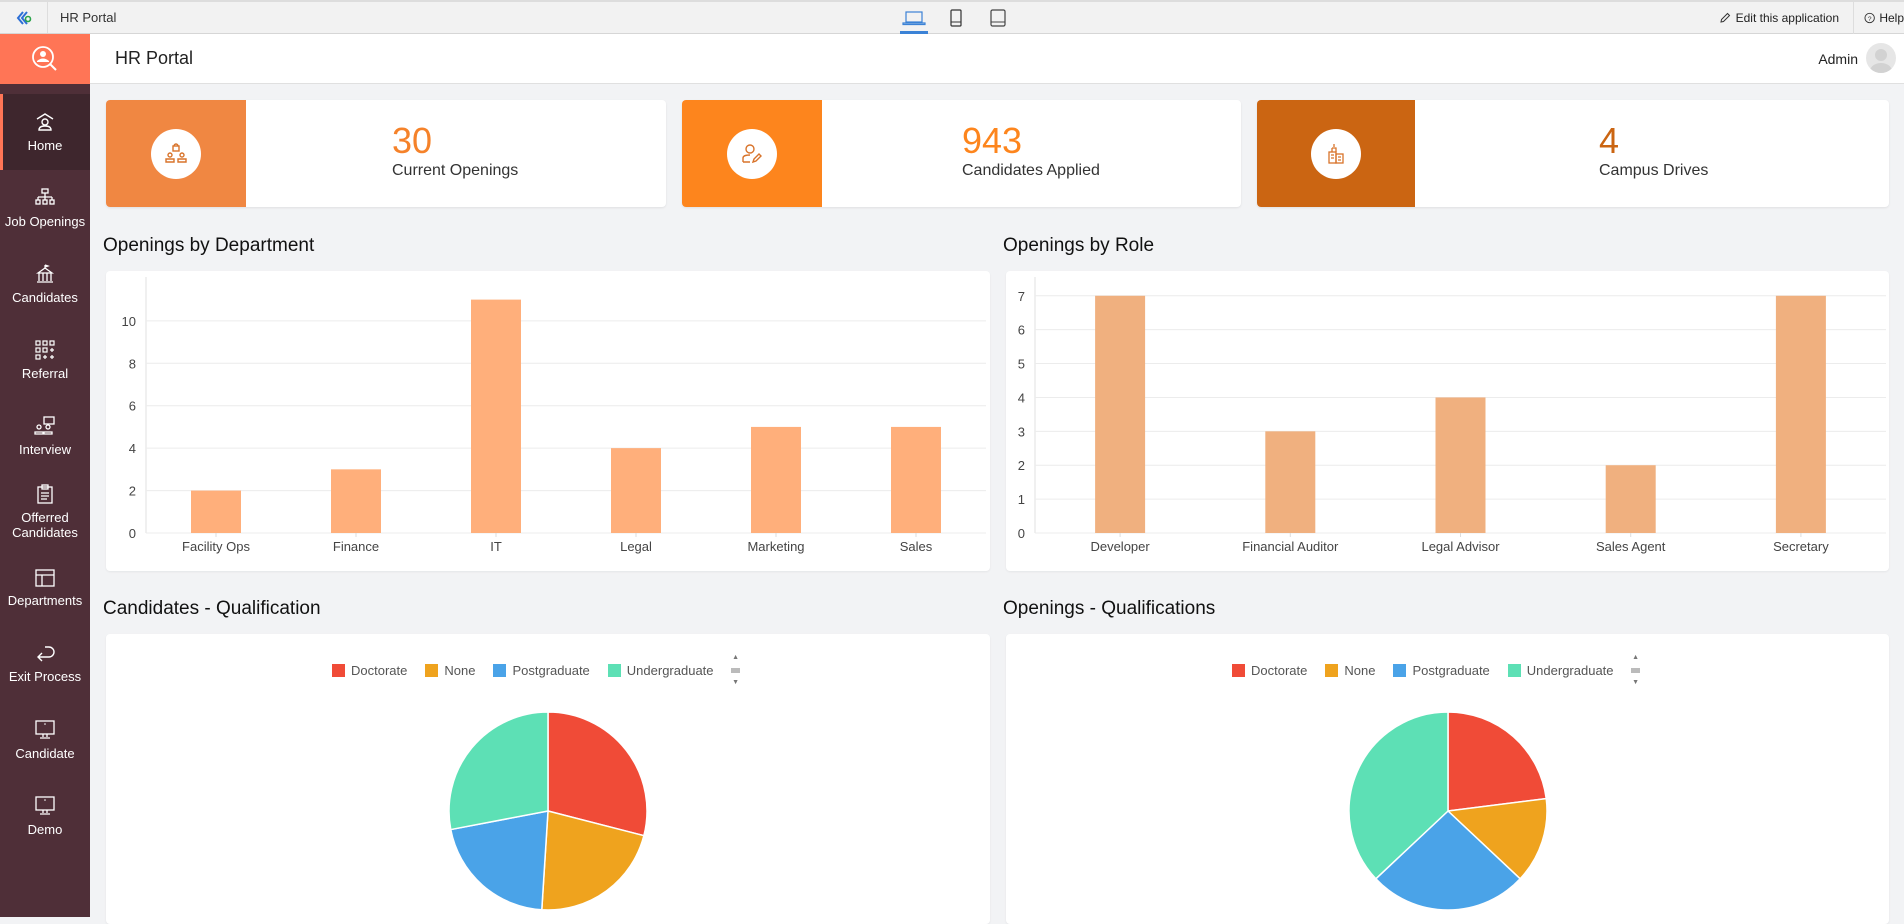 Image resolution: width=1904 pixels, height=924 pixels. Describe the element at coordinates (45, 525) in the screenshot. I see `sidebar-label: Offerred Candidates` at that location.